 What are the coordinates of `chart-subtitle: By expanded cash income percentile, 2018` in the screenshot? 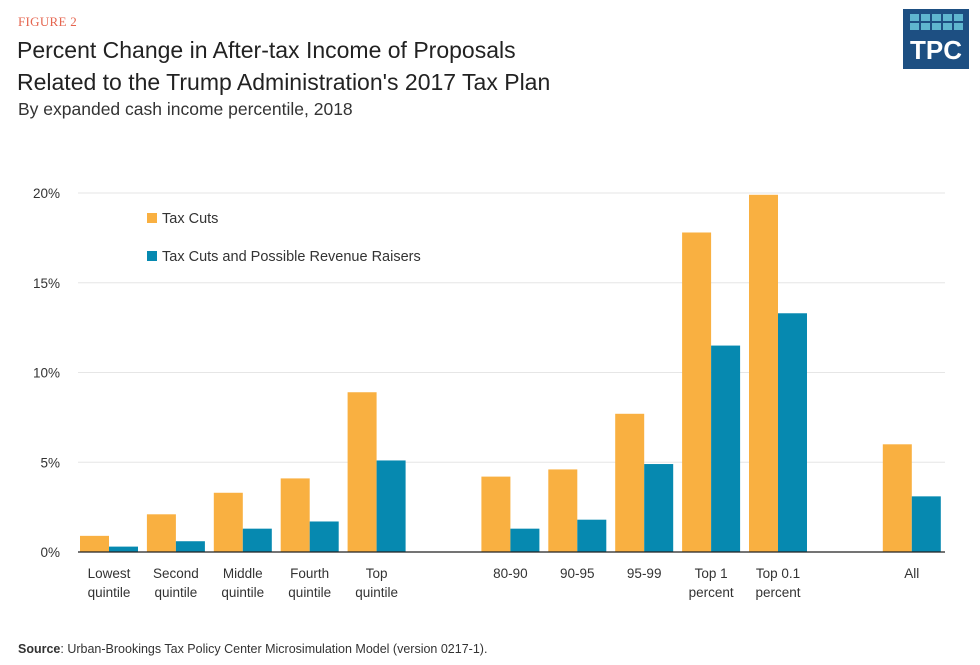 It's located at (185, 109).